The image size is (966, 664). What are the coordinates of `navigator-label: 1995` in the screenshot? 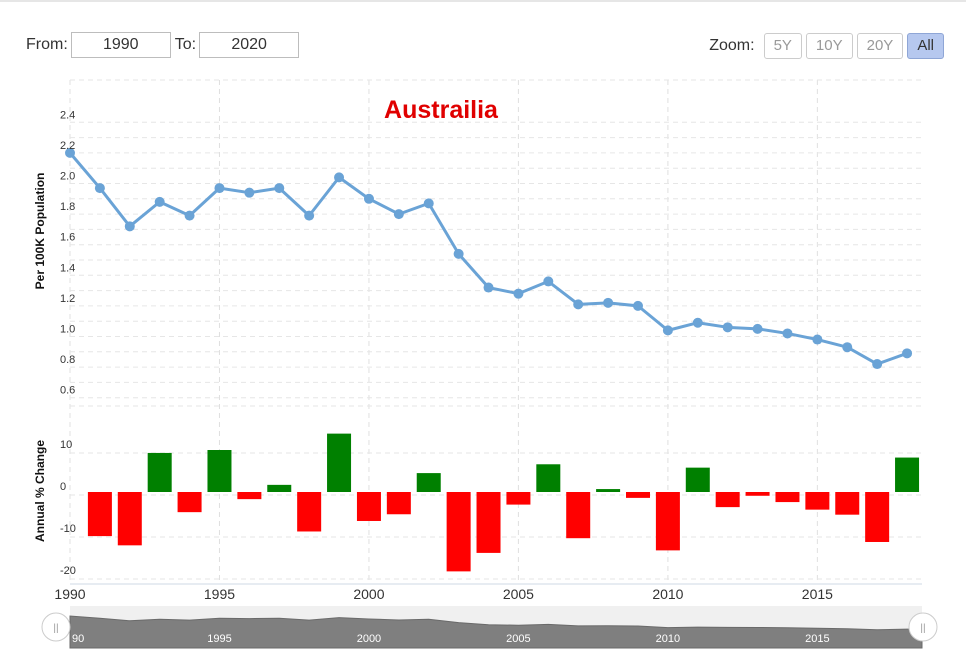 It's located at (219, 639).